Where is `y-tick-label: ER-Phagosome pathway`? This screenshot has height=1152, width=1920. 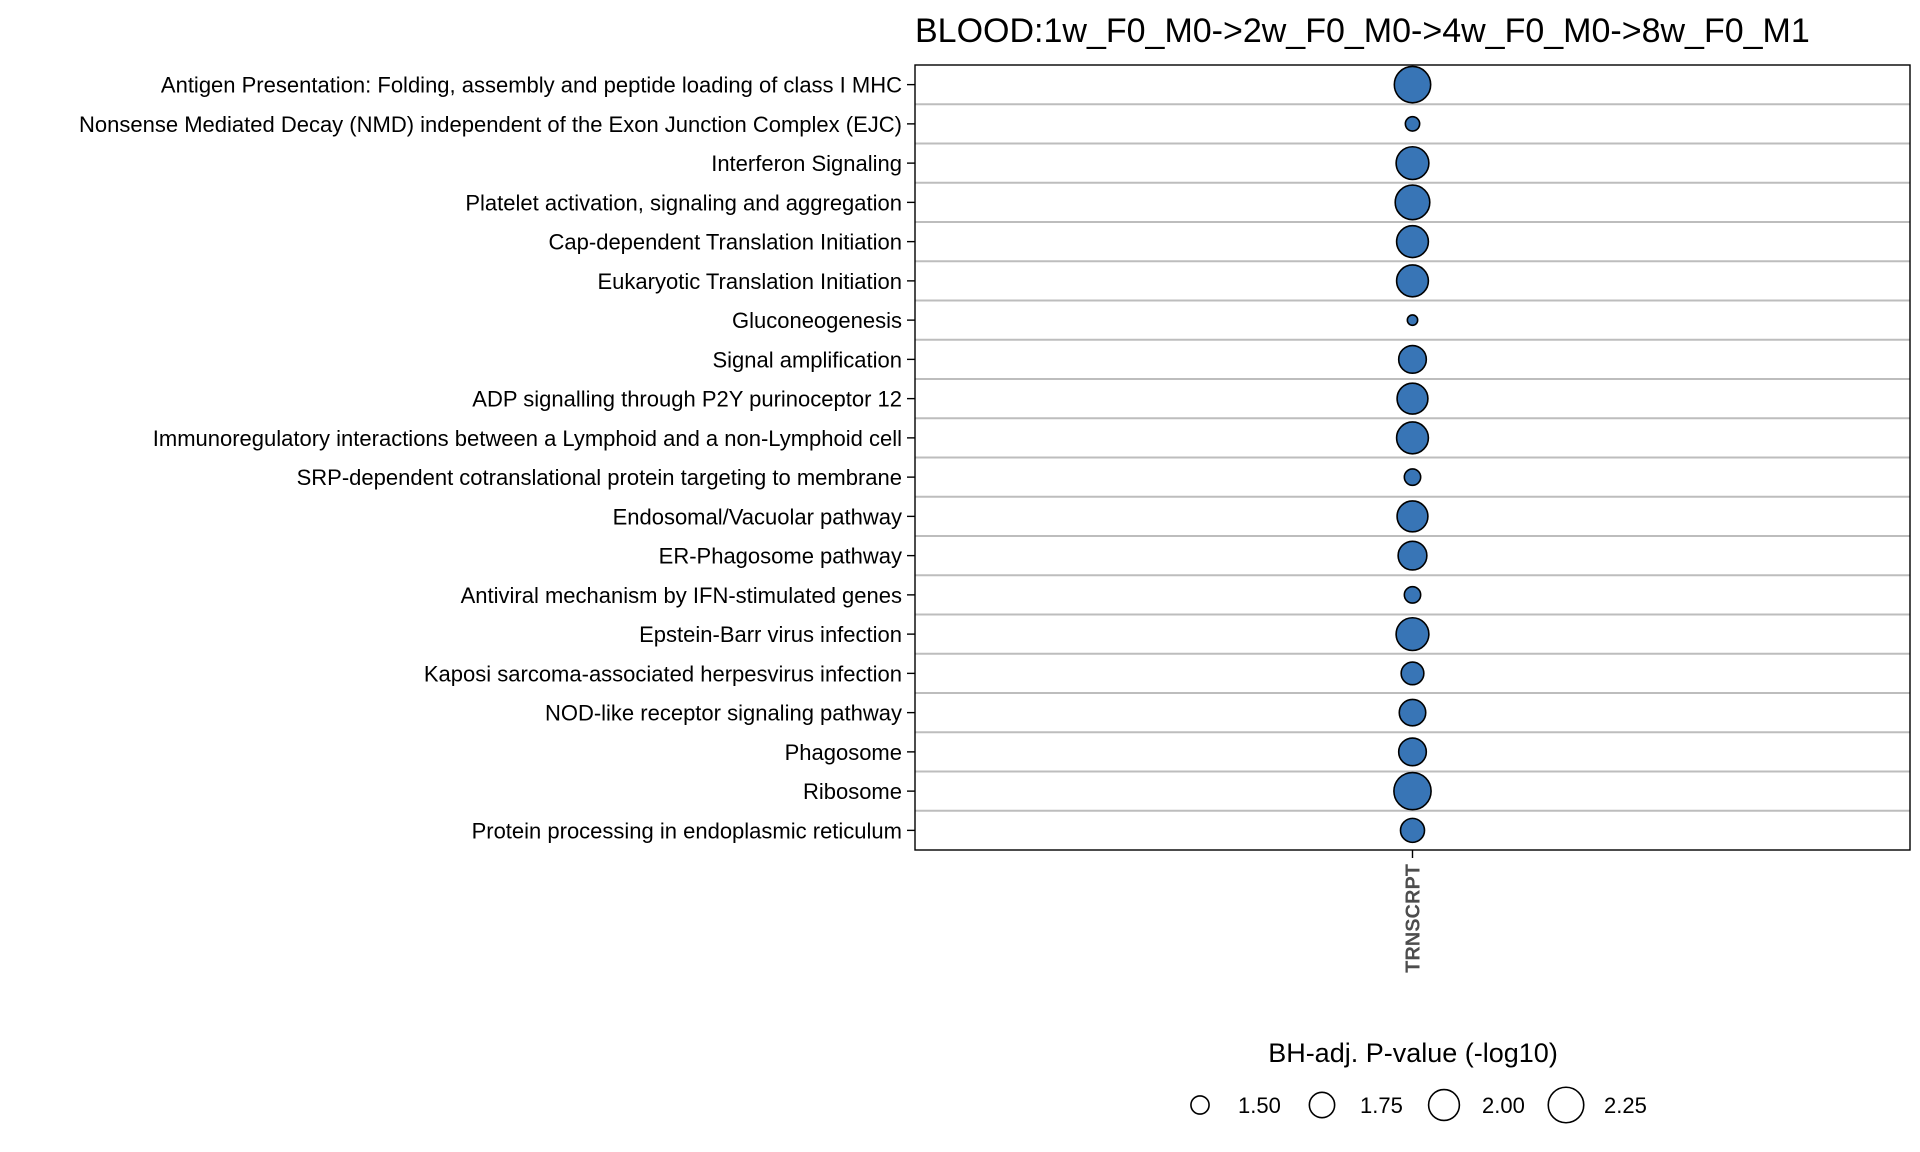
y-tick-label: ER-Phagosome pathway is located at coordinates (780, 556).